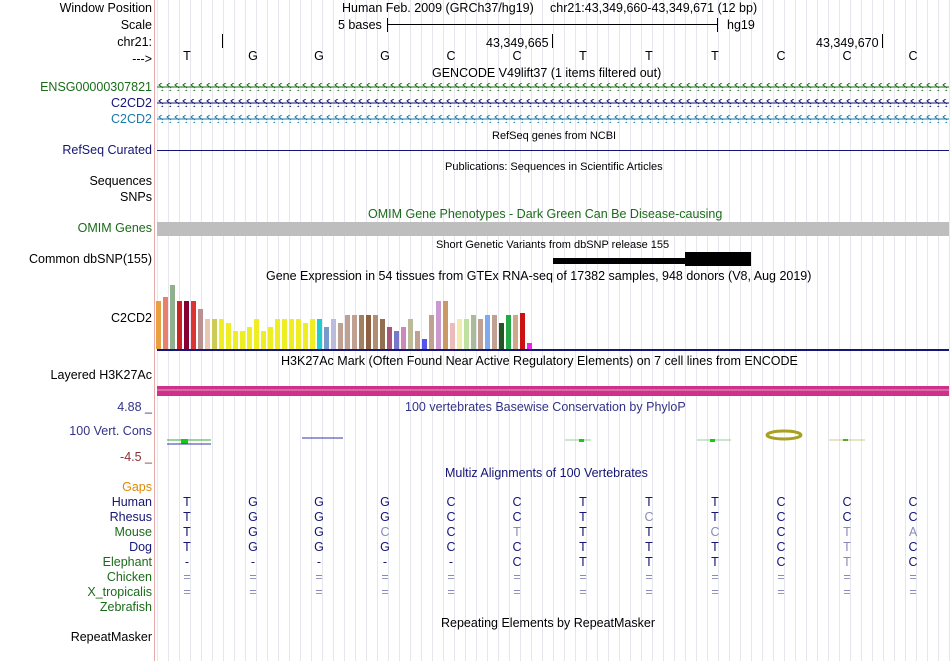 The width and height of the screenshot is (950, 661). Describe the element at coordinates (553, 150) in the screenshot. I see `refseq-gene-line` at that location.